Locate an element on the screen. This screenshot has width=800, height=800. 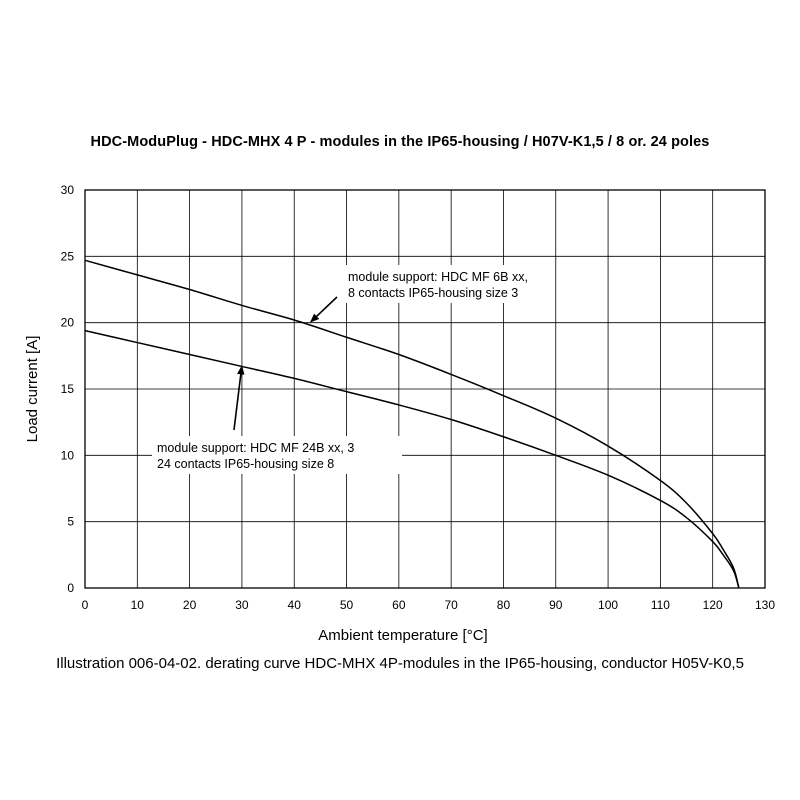
annotation-text-line: 24 contacts IP65-housing size 8 is located at coordinates (245, 464).